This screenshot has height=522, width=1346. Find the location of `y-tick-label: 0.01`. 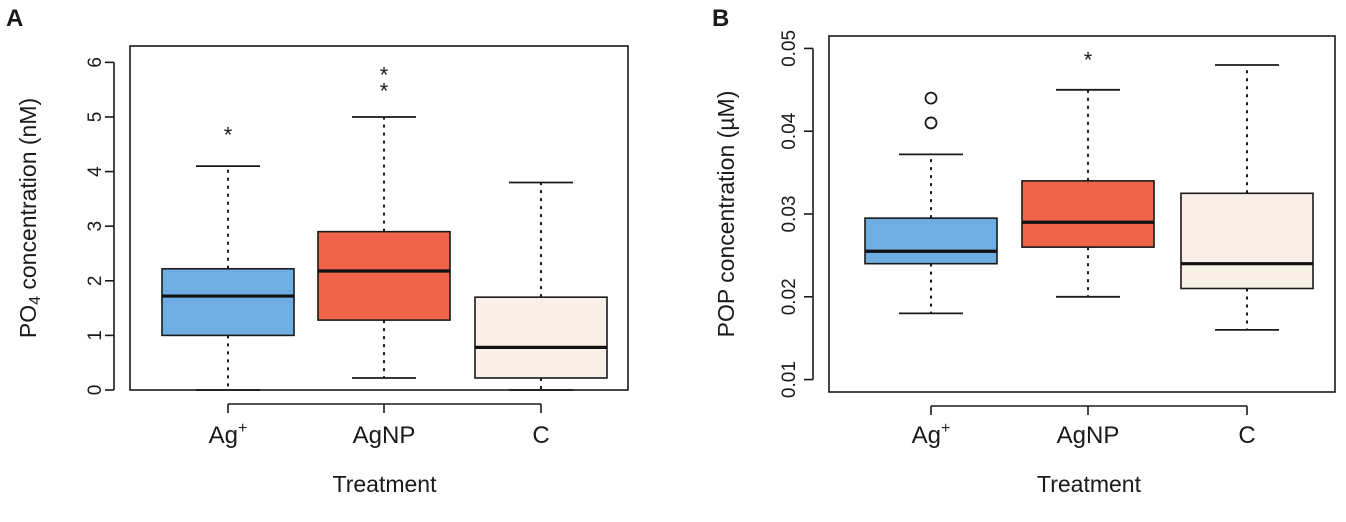

y-tick-label: 0.01 is located at coordinates (789, 379).